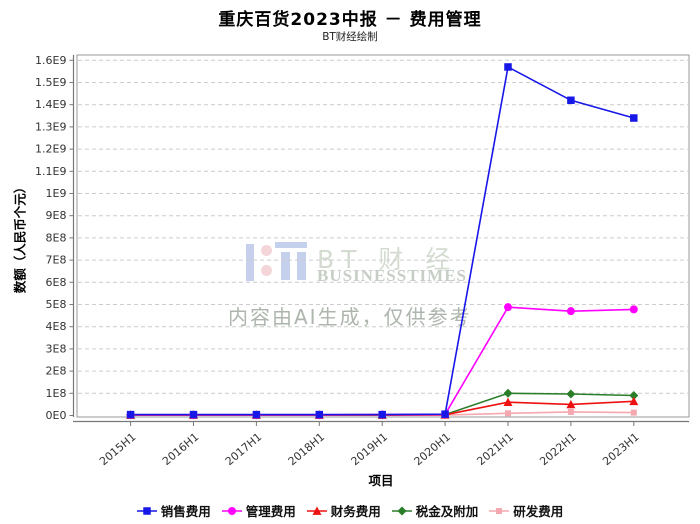 The height and width of the screenshot is (524, 700). What do you see at coordinates (50, 149) in the screenshot?
I see `y-tick-label-1.2E9: 1.2E9` at bounding box center [50, 149].